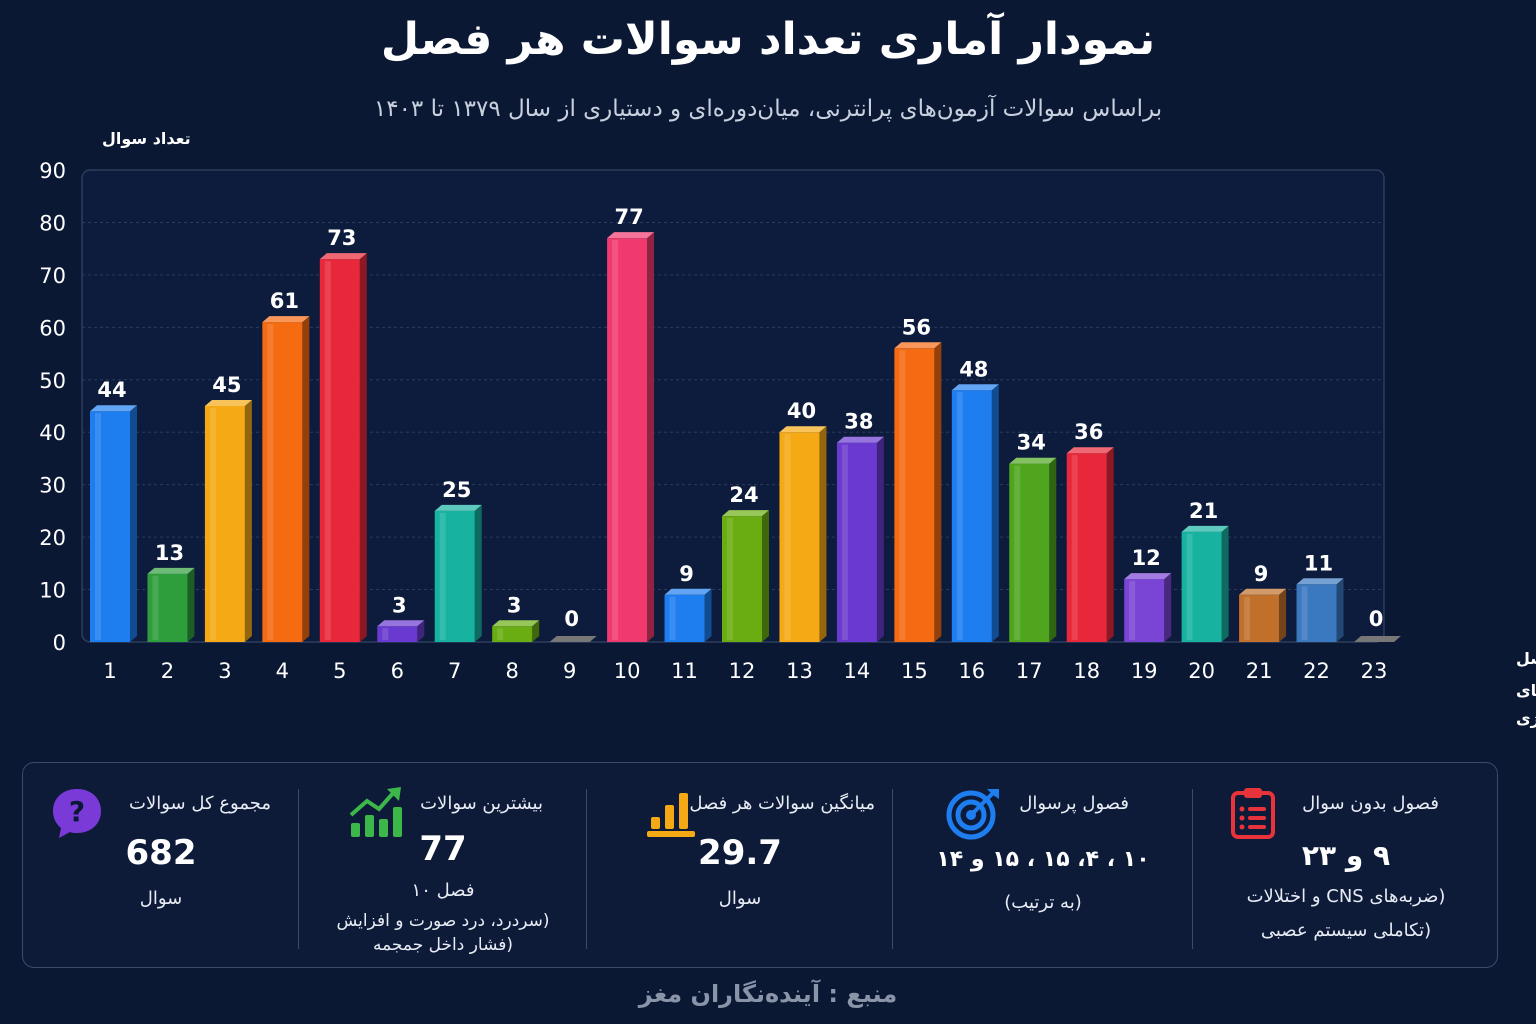  Describe the element at coordinates (801, 411) in the screenshot. I see `data-label: 40` at that location.